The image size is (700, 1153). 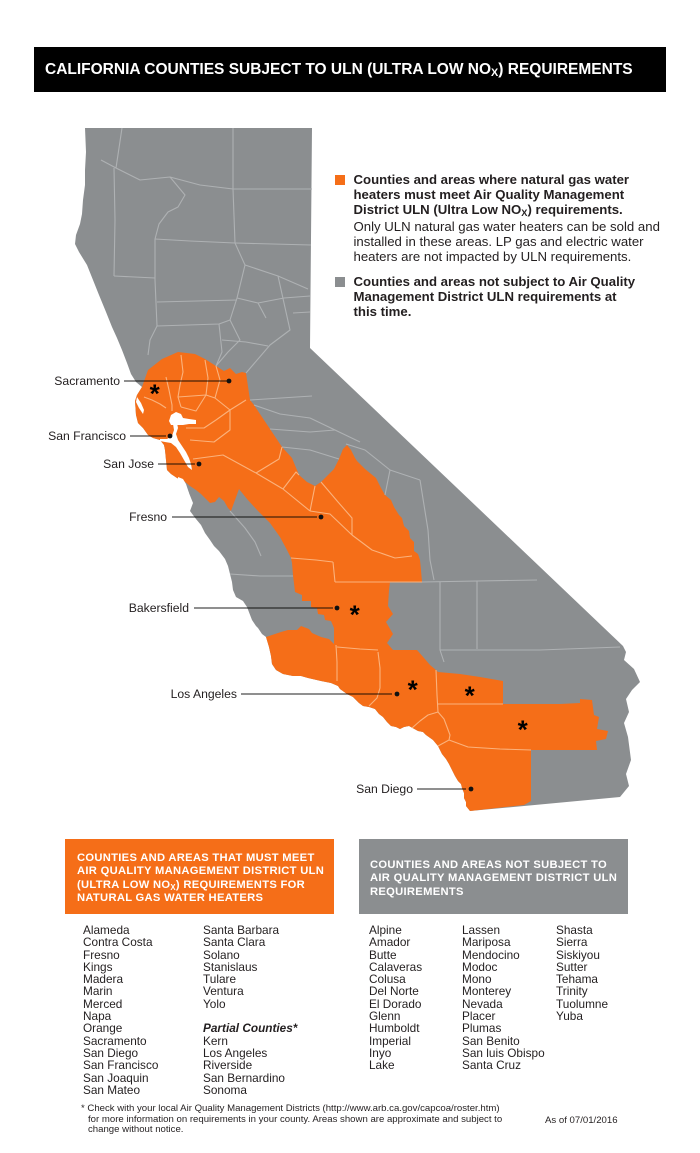 I want to click on svg-text: San Diego, so click(x=384, y=789).